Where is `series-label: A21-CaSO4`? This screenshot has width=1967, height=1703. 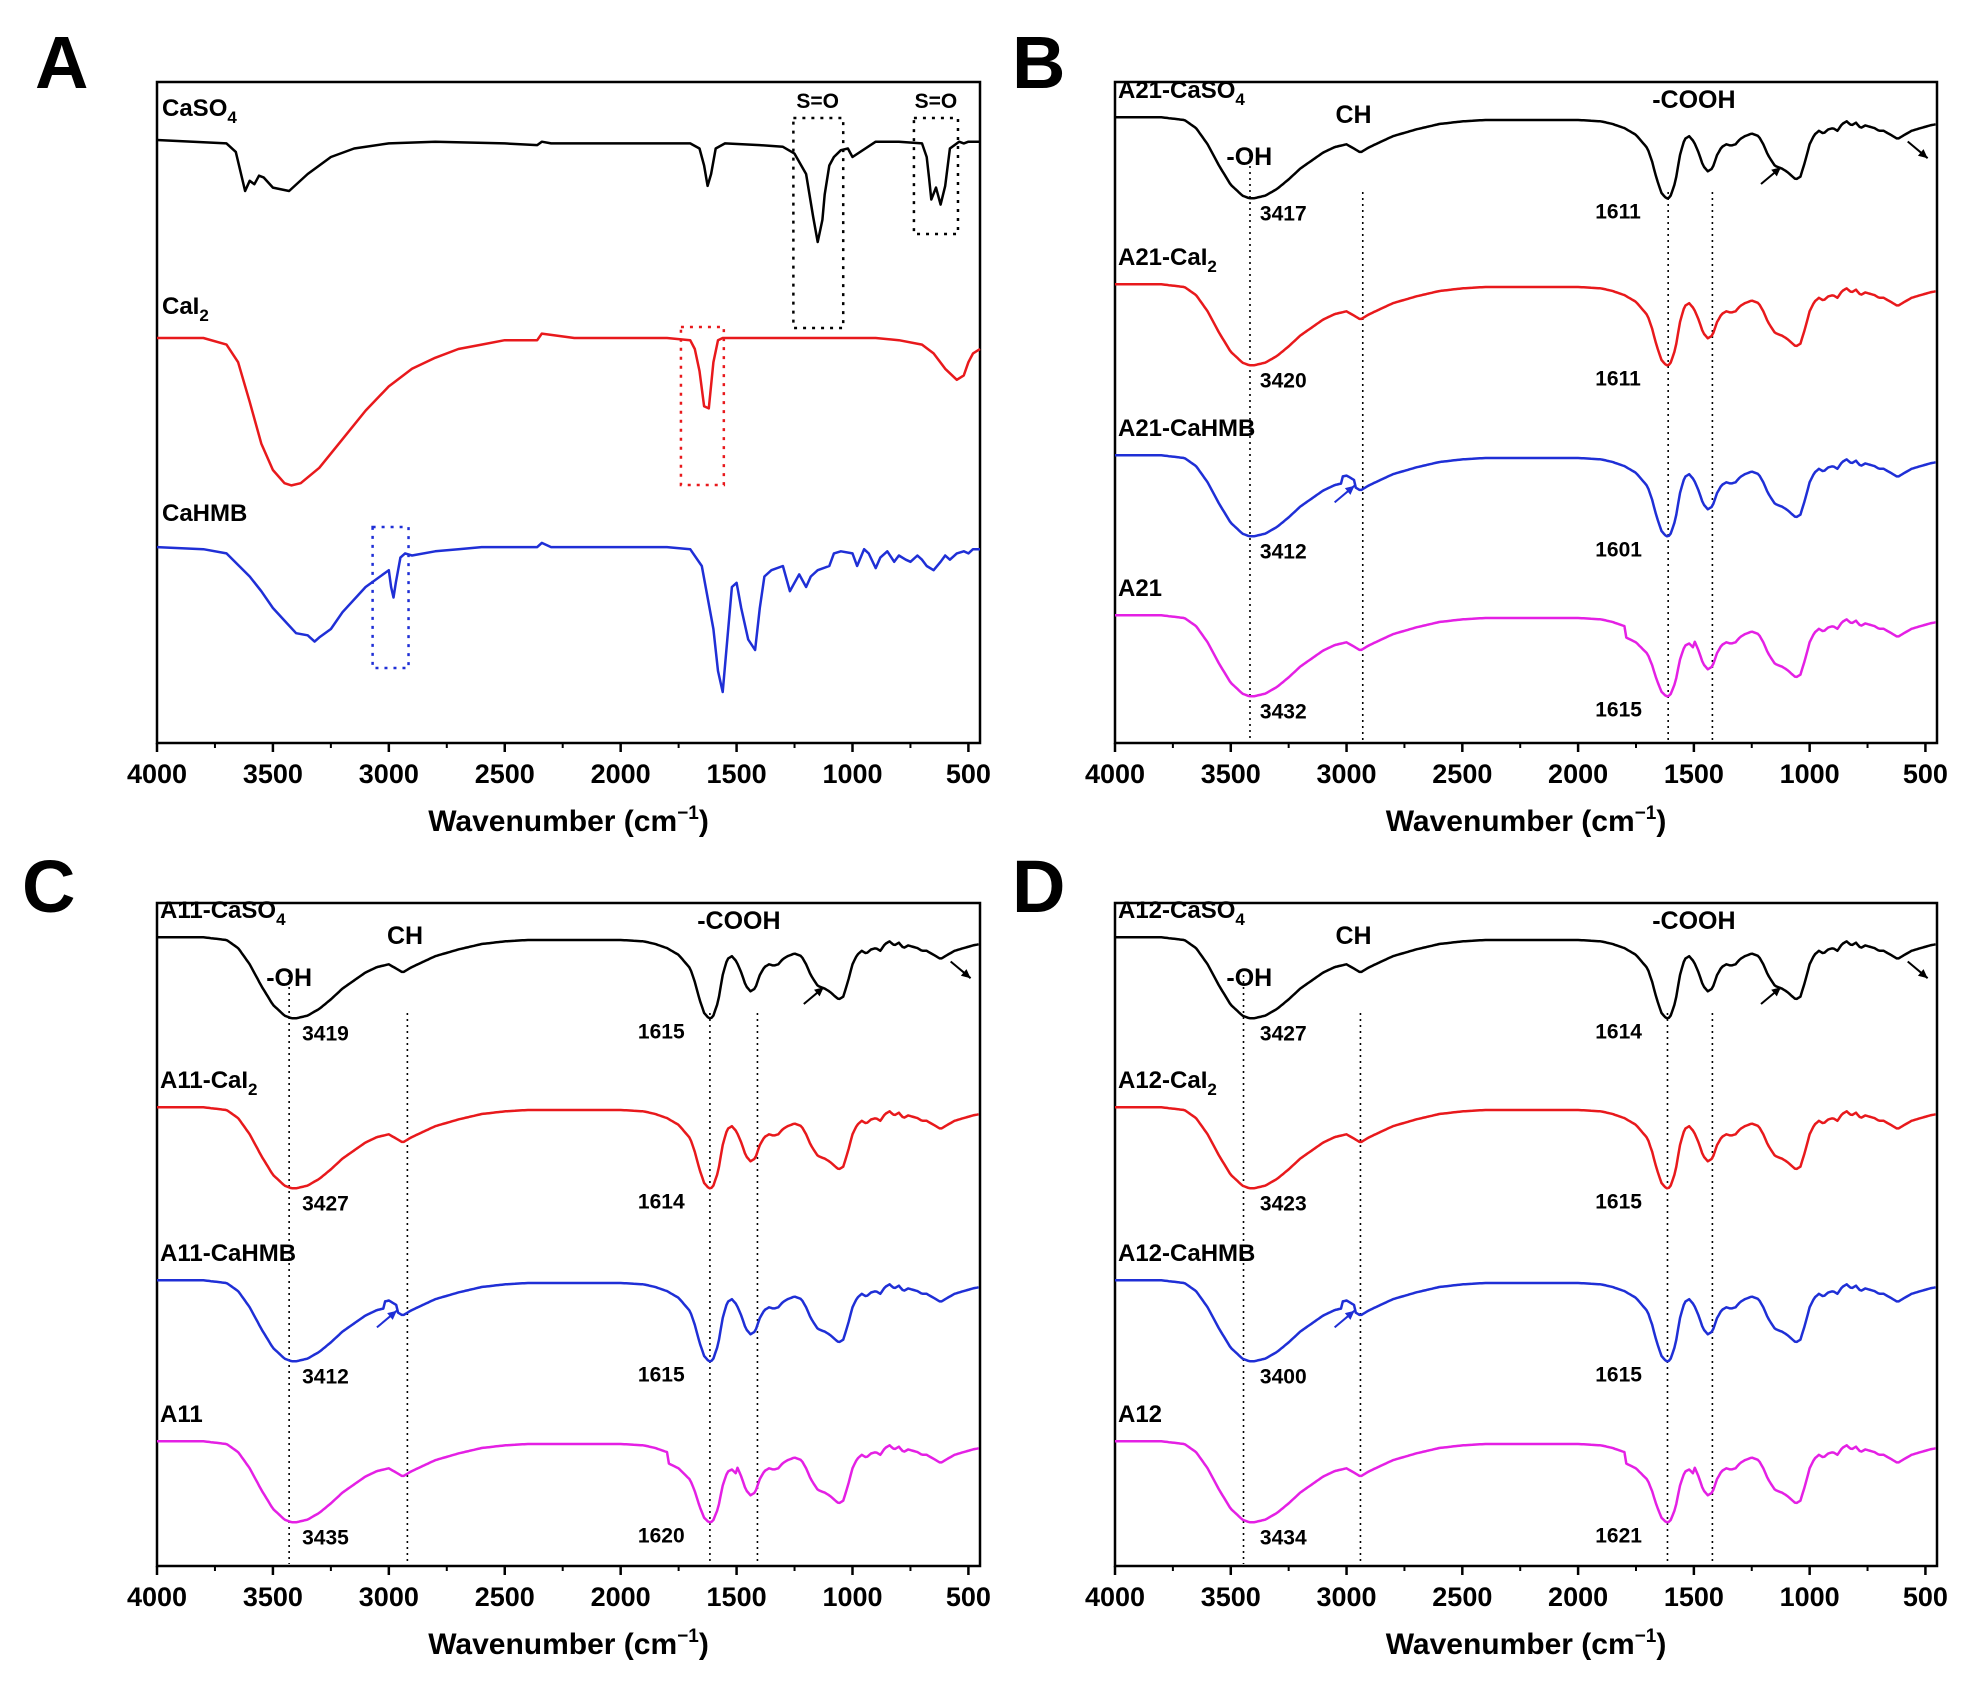
series-label: A21-CaSO4 is located at coordinates (1181, 93).